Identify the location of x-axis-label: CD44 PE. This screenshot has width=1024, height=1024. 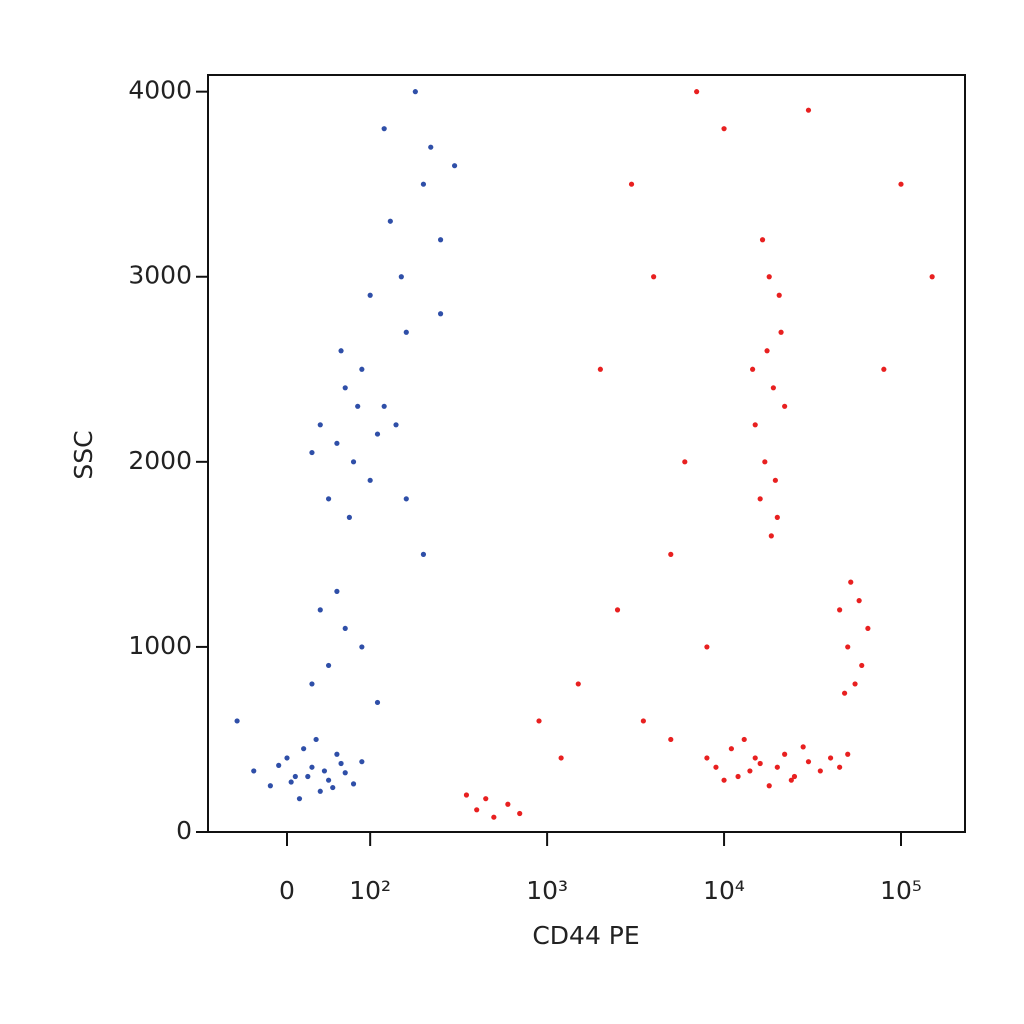
(585, 935).